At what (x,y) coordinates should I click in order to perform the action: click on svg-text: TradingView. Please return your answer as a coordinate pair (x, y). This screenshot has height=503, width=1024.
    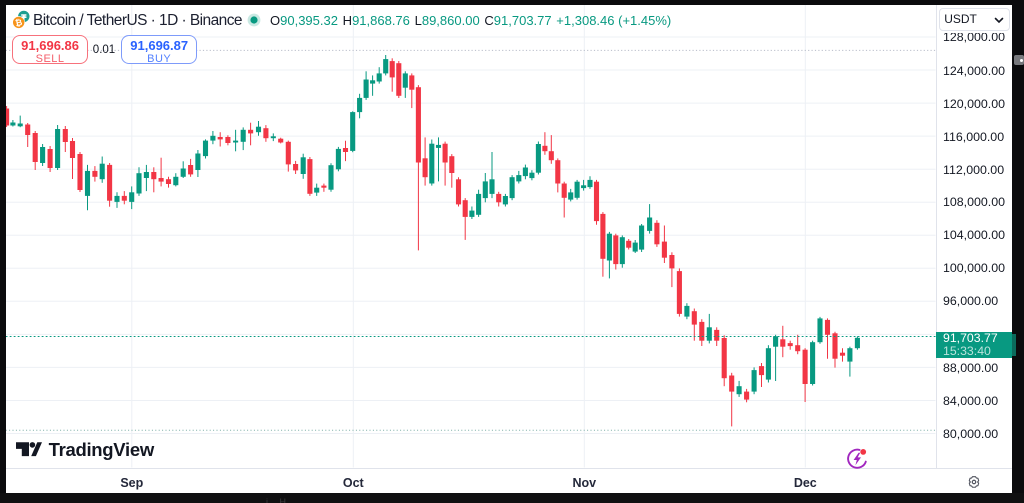
    Looking at the image, I should click on (102, 450).